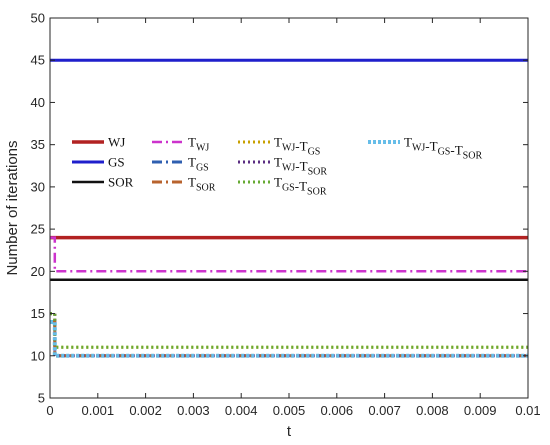 The image size is (550, 445). What do you see at coordinates (202, 184) in the screenshot?
I see `legend-label: TSOR` at bounding box center [202, 184].